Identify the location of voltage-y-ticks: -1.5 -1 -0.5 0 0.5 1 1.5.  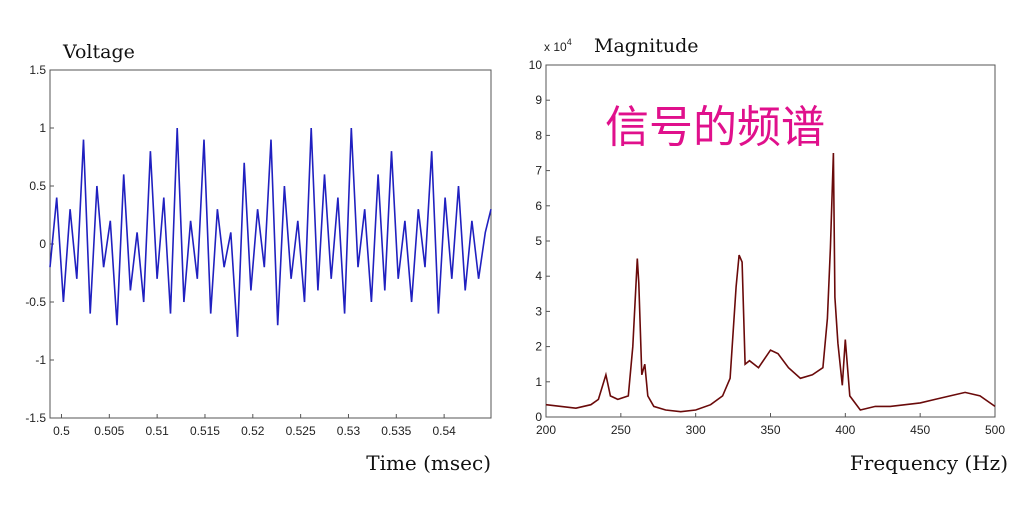
(39, 244).